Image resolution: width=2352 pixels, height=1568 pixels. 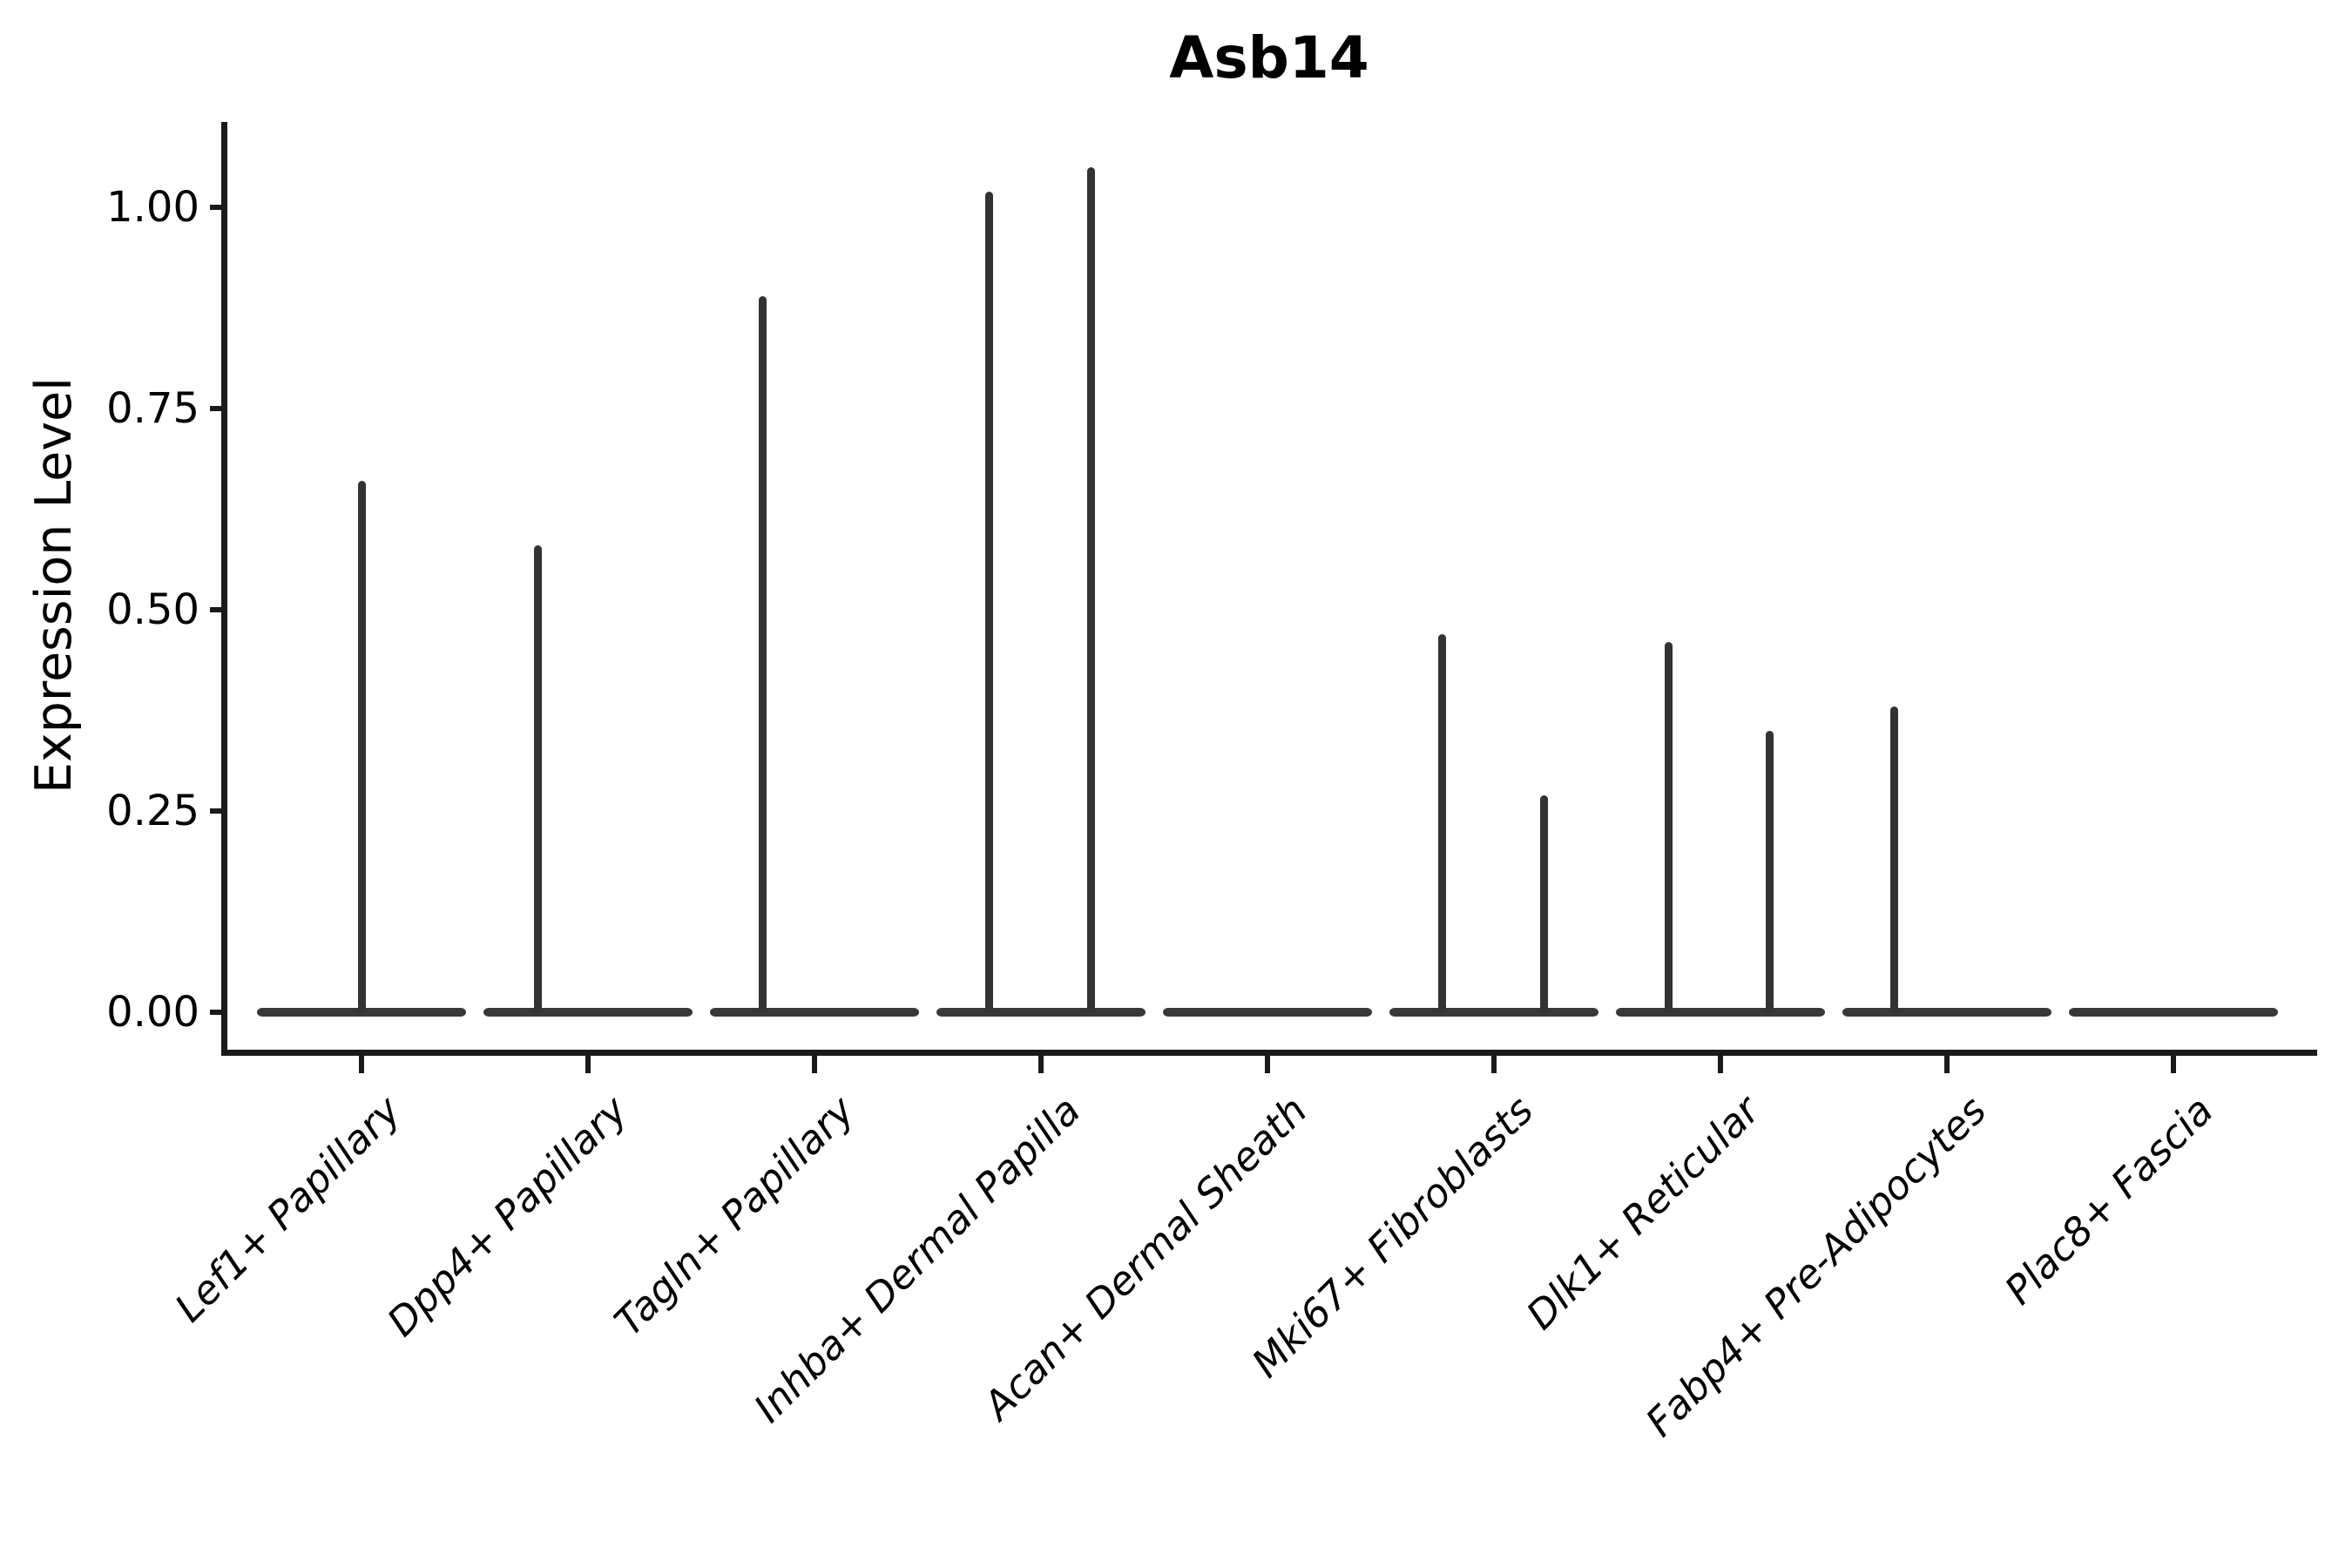 What do you see at coordinates (152, 811) in the screenshot?
I see `y-tick-label: 0.25` at bounding box center [152, 811].